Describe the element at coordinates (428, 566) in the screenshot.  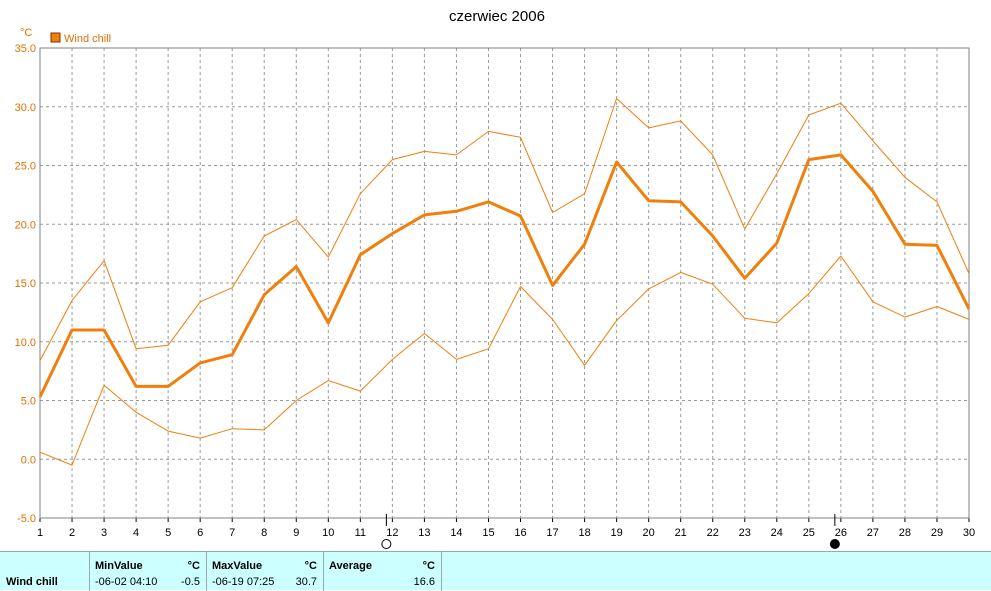
I see `stats-avg-unit: °C` at that location.